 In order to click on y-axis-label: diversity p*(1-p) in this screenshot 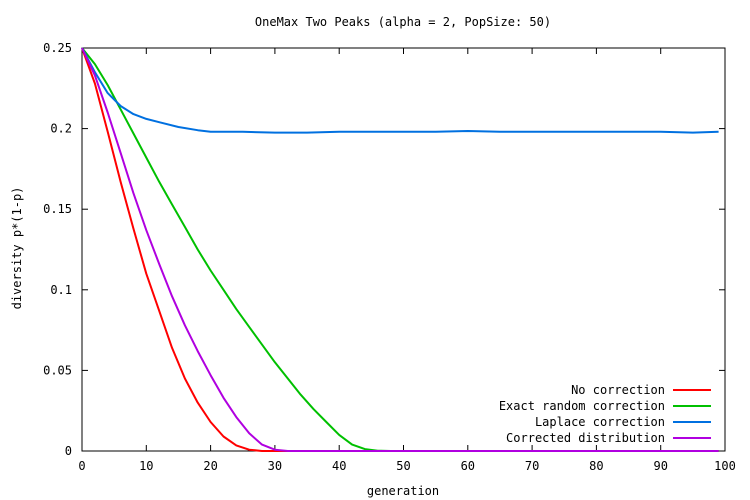, I will do `click(17, 248)`.